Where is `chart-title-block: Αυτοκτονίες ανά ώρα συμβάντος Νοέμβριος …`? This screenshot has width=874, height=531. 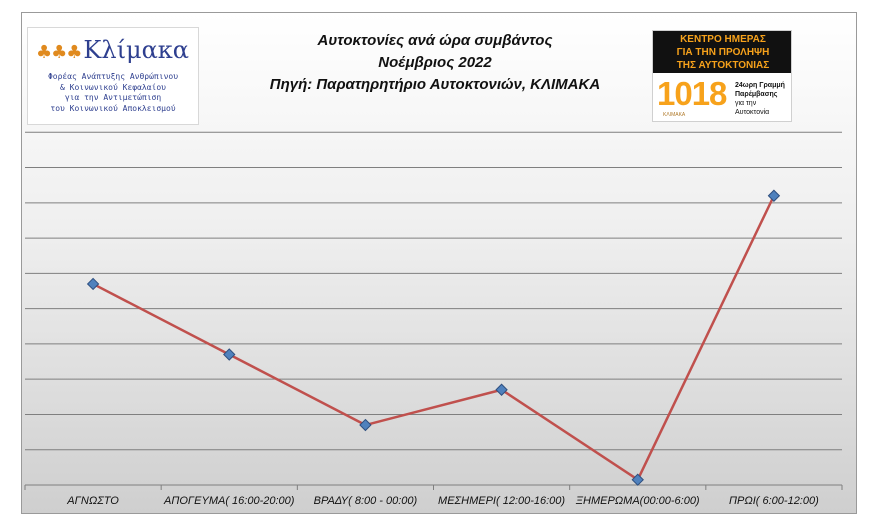
chart-title-block: Αυτοκτονίες ανά ώρα συμβάντος Νοέμβριος … is located at coordinates (435, 63).